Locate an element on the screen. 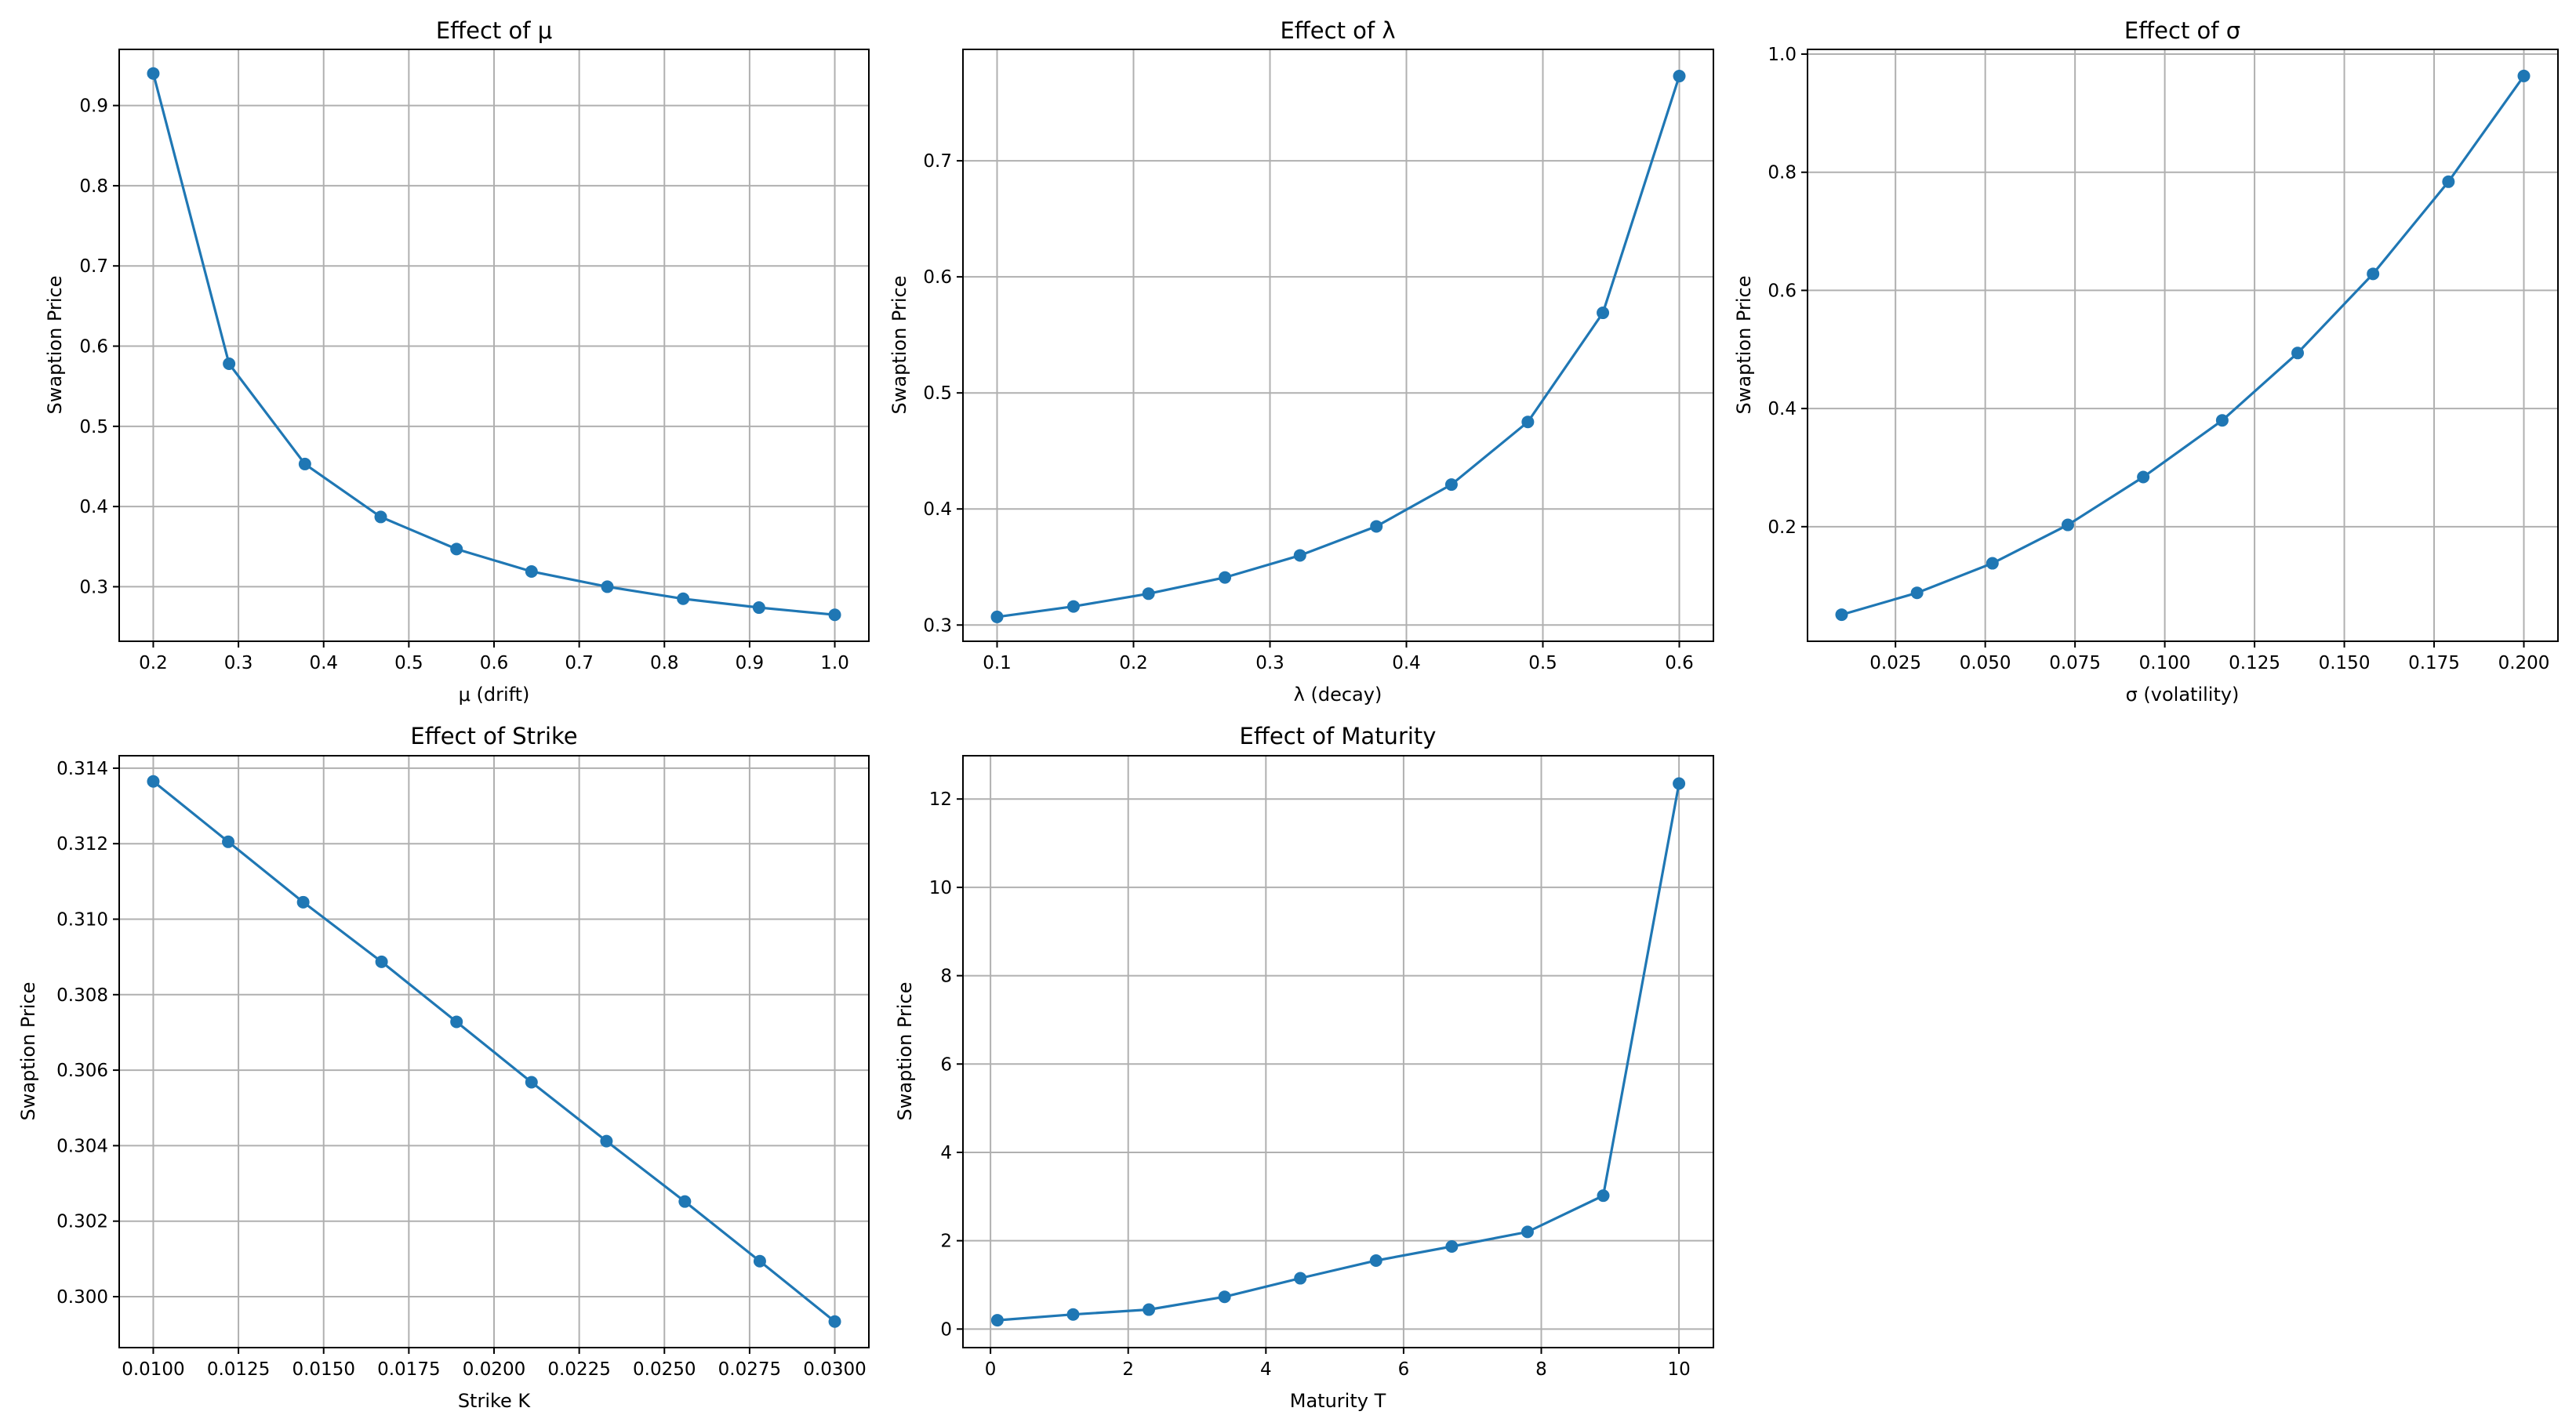 Image resolution: width=2576 pixels, height=1426 pixels. x-tick-label: 0.0100 is located at coordinates (153, 1369).